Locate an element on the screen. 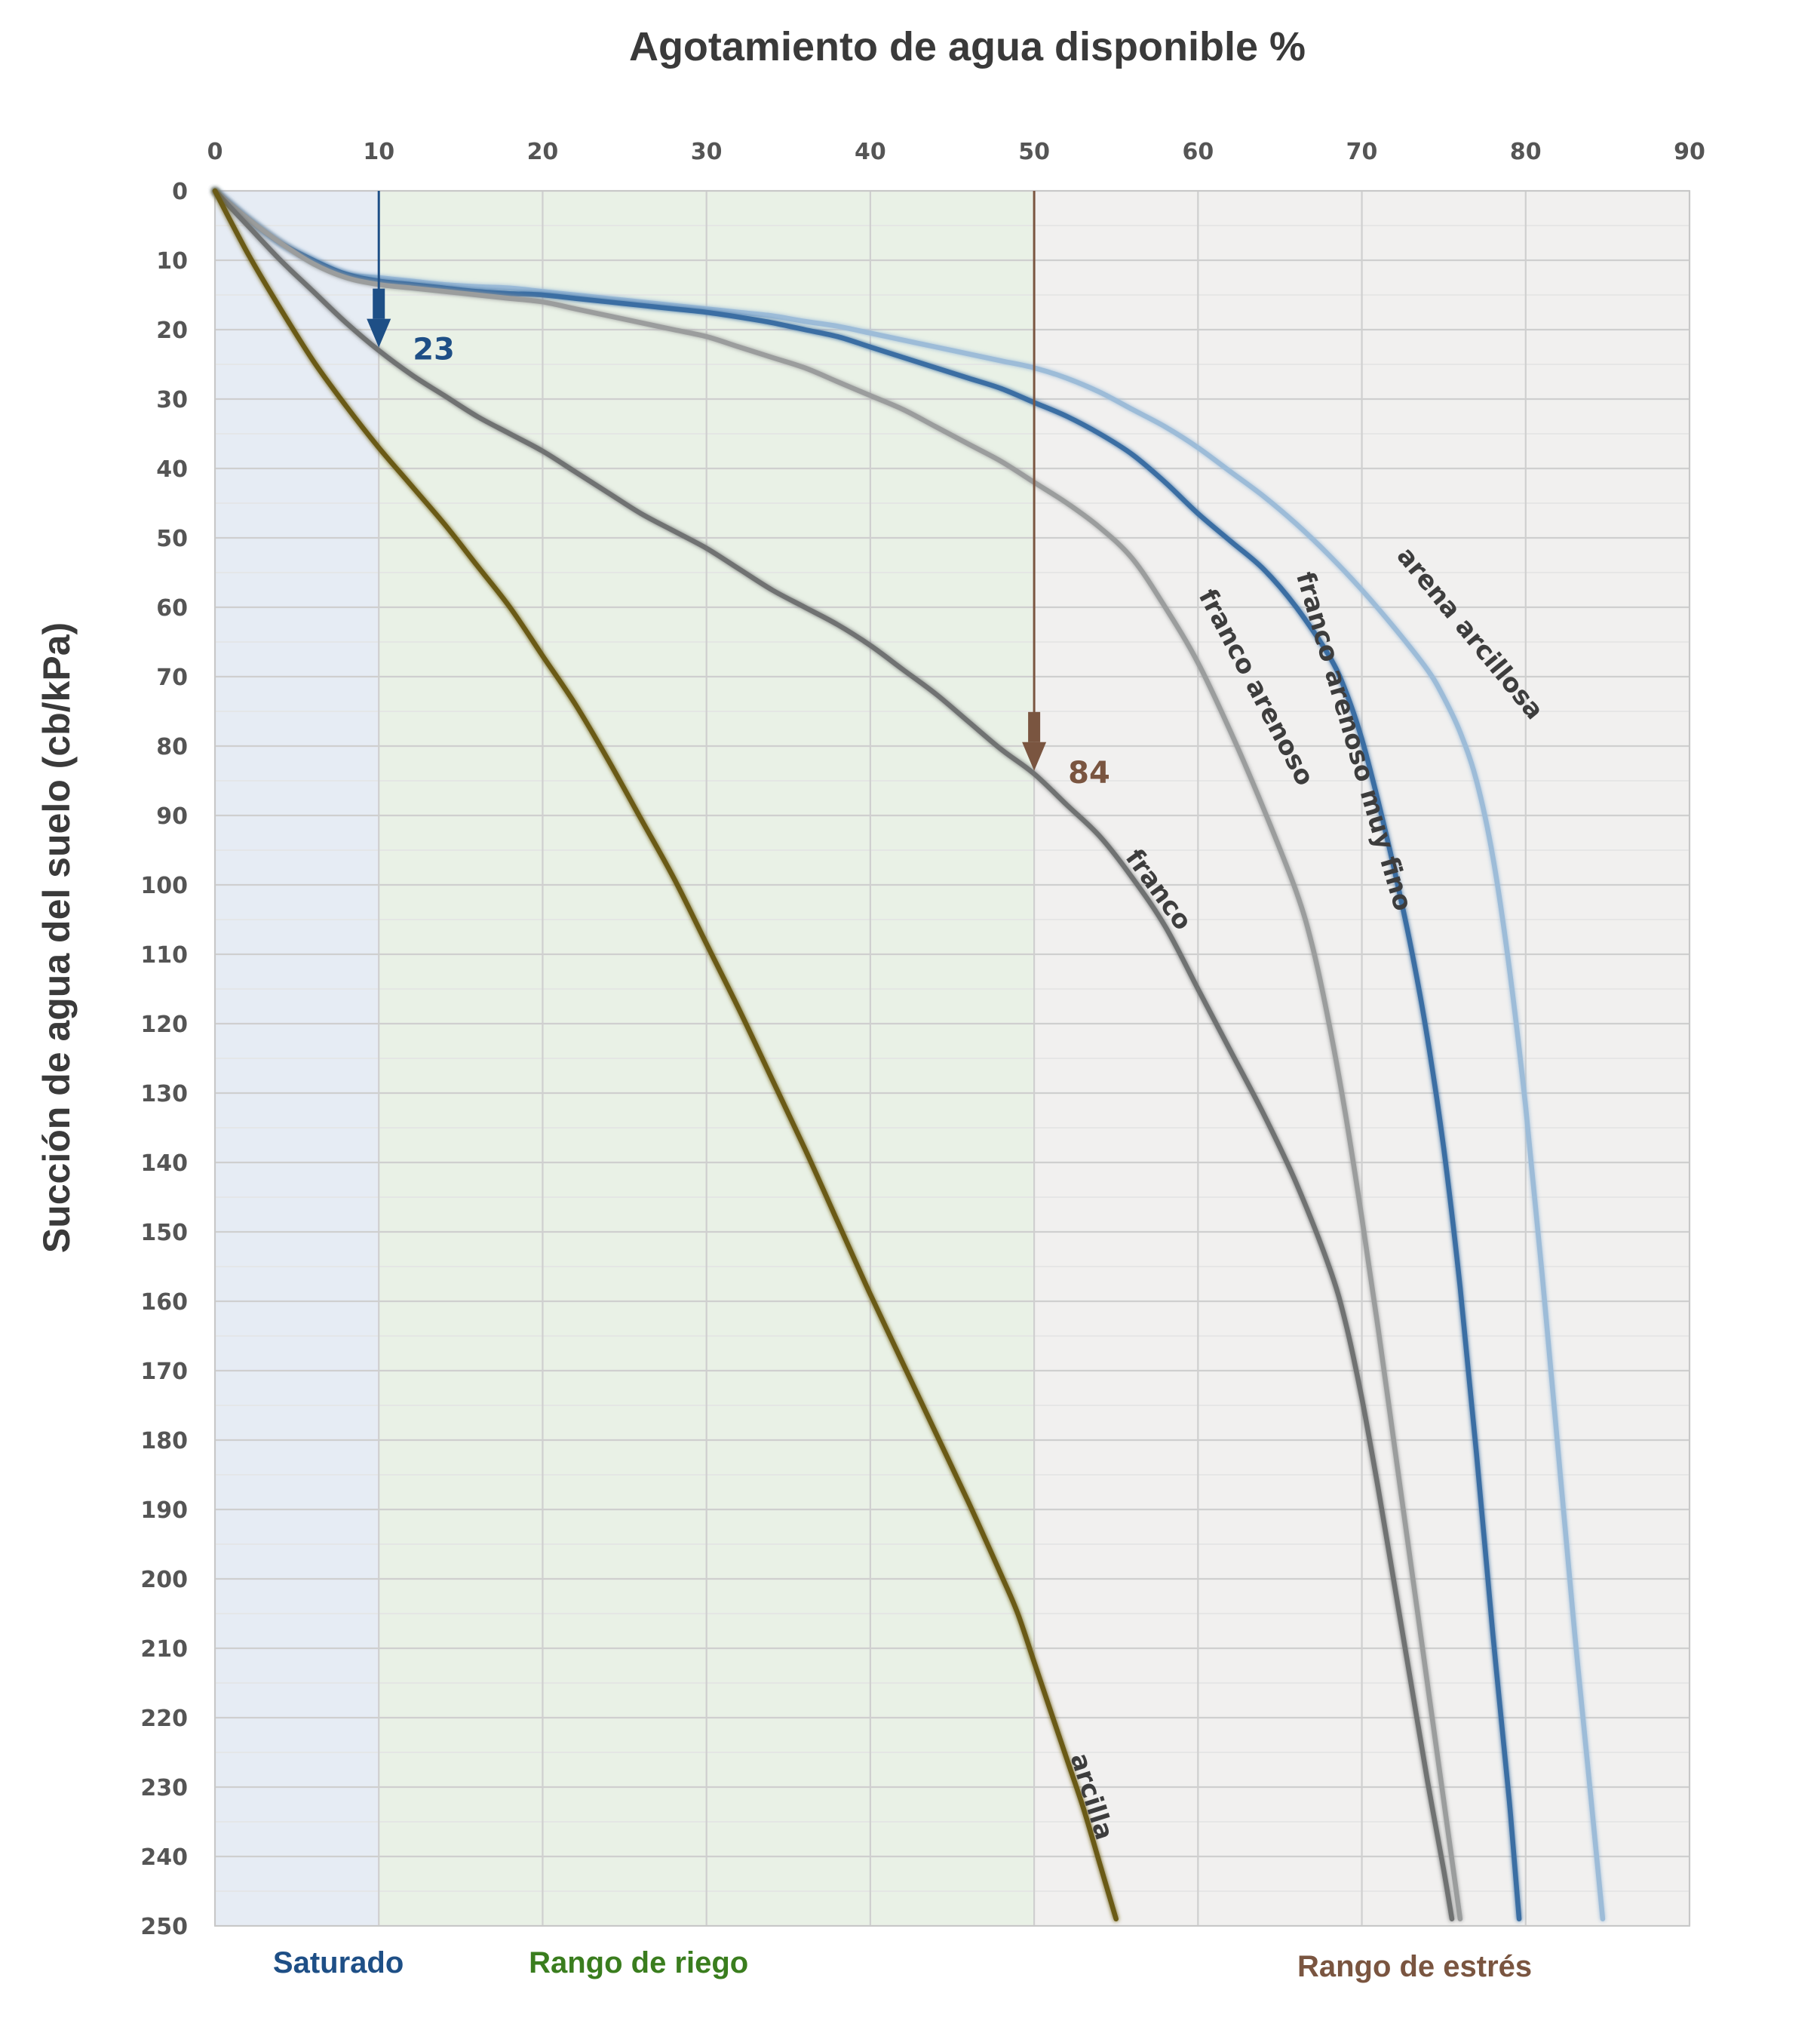  y-tick-label: 80 is located at coordinates (172, 747).